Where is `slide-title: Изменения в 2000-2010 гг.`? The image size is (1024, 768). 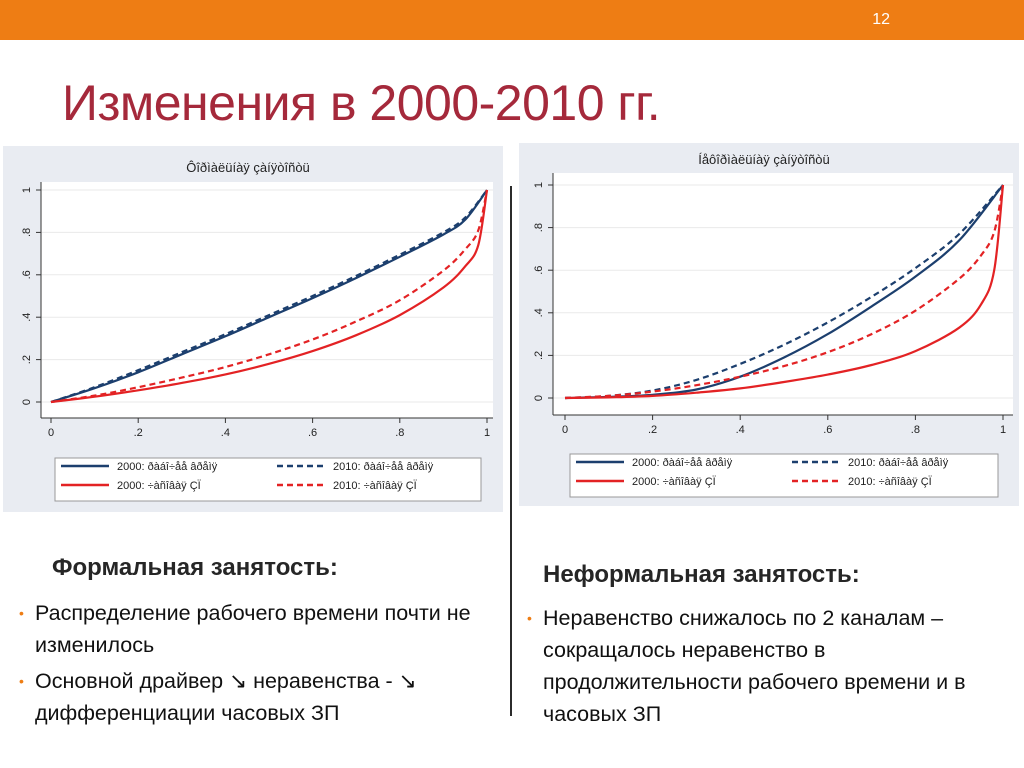 slide-title: Изменения в 2000-2010 гг. is located at coordinates (361, 103).